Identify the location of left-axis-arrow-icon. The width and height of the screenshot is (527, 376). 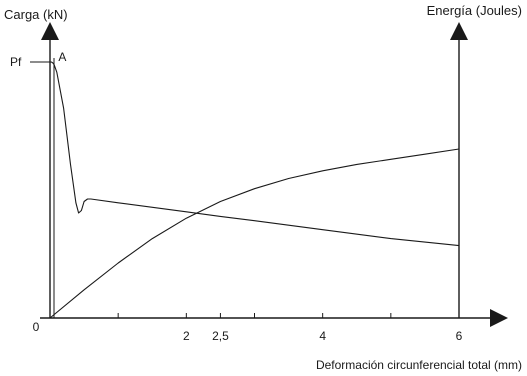
(50, 31).